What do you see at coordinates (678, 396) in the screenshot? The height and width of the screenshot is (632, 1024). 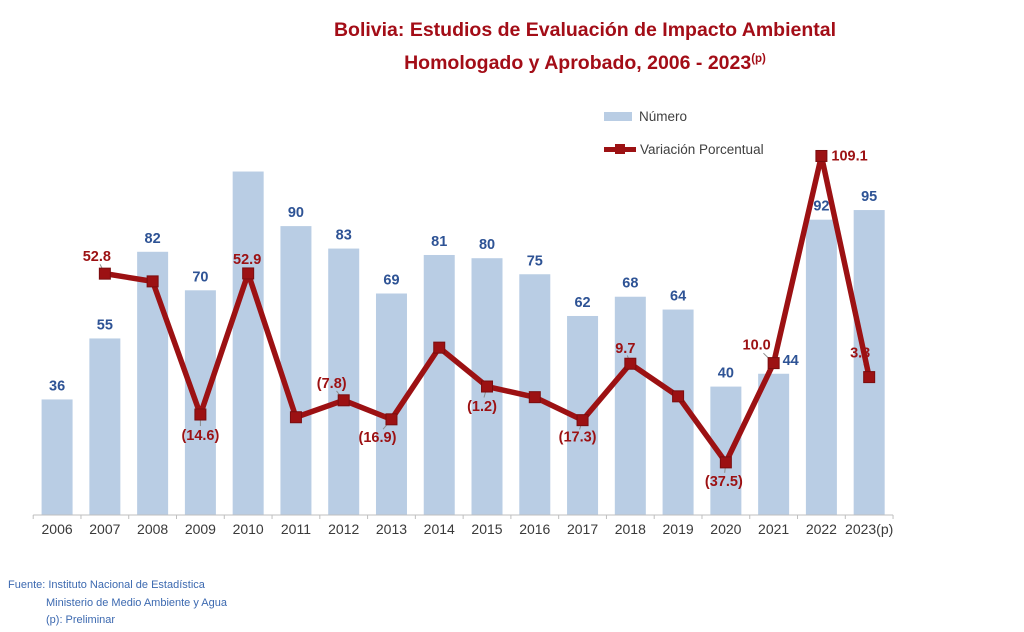 I see `line-marker-2019` at bounding box center [678, 396].